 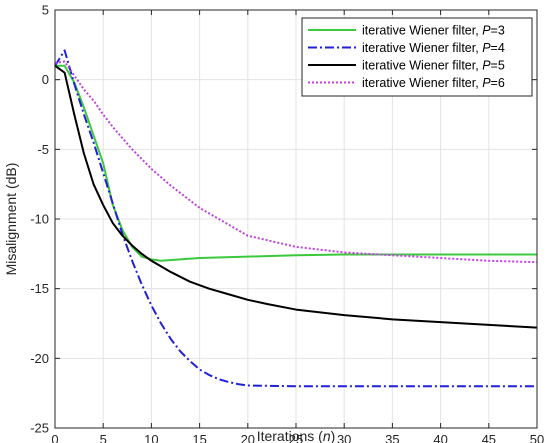 I want to click on legend-label: iterative Wiener filter, P=6, so click(x=433, y=83).